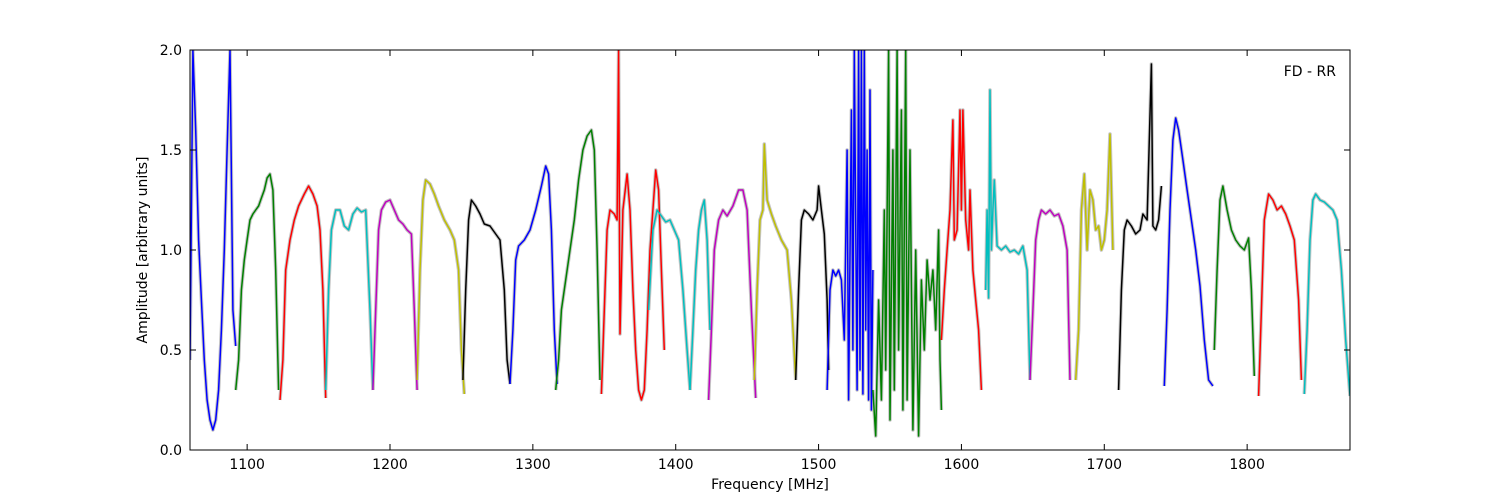  I want to click on x-tick-label: 1200, so click(390, 465).